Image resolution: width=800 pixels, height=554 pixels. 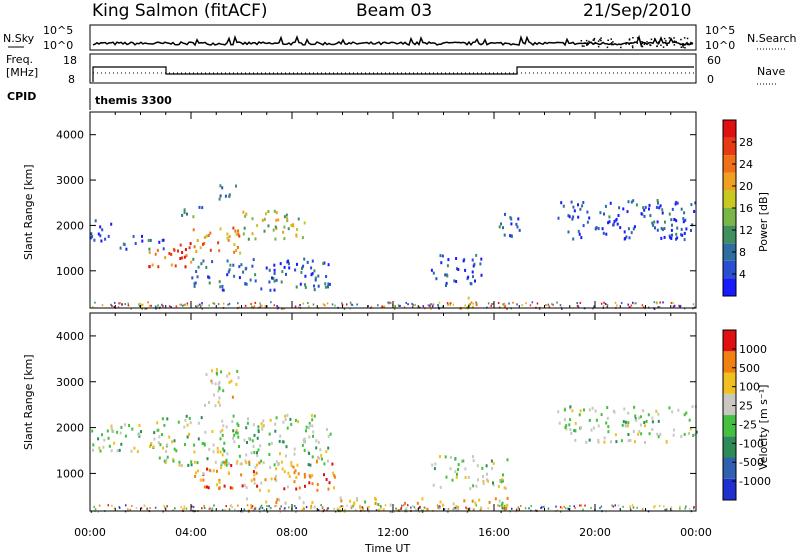 What do you see at coordinates (19, 59) in the screenshot?
I see `freq-label-1: Freq.` at bounding box center [19, 59].